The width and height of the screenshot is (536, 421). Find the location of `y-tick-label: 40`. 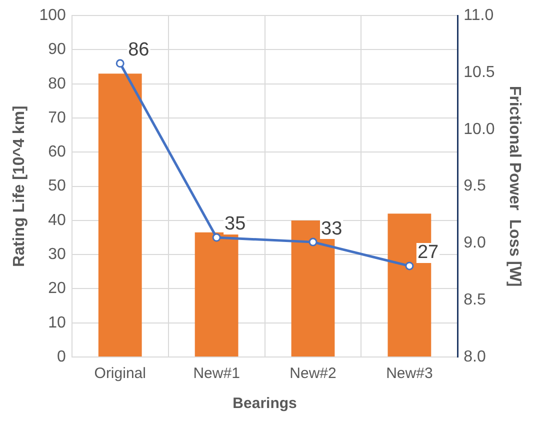

y-tick-label: 40 is located at coordinates (57, 220).